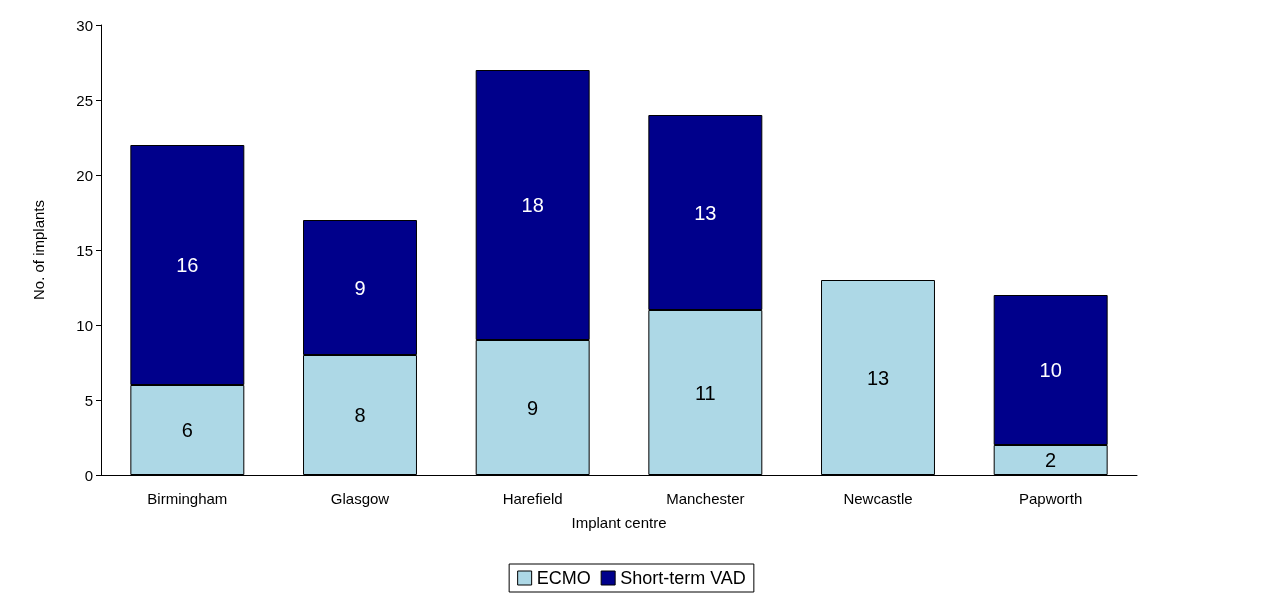  I want to click on y-tick-label: 10, so click(84, 325).